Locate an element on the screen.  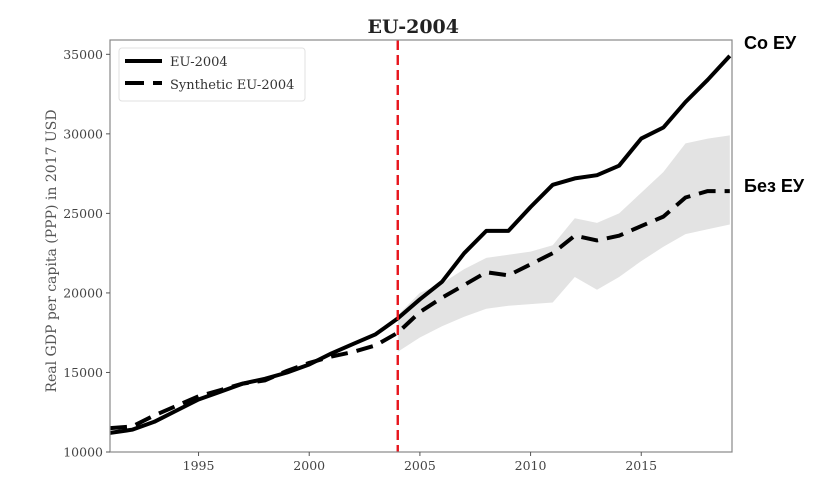
legend-label-synthetic: Synthetic EU-2004 is located at coordinates (232, 85).